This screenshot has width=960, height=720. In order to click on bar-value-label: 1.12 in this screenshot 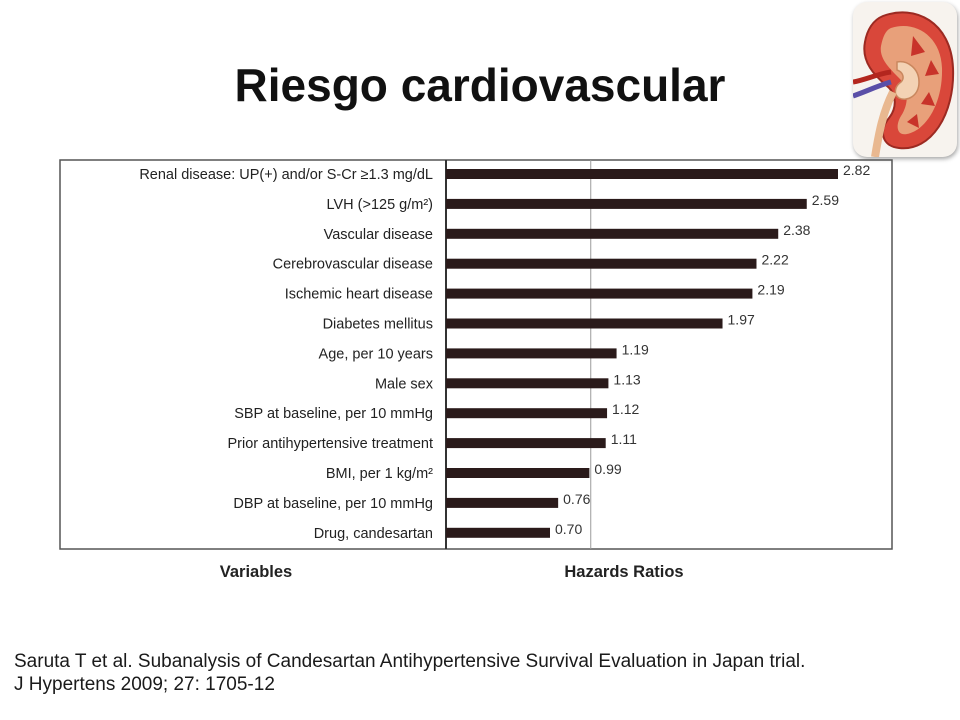, I will do `click(625, 409)`.